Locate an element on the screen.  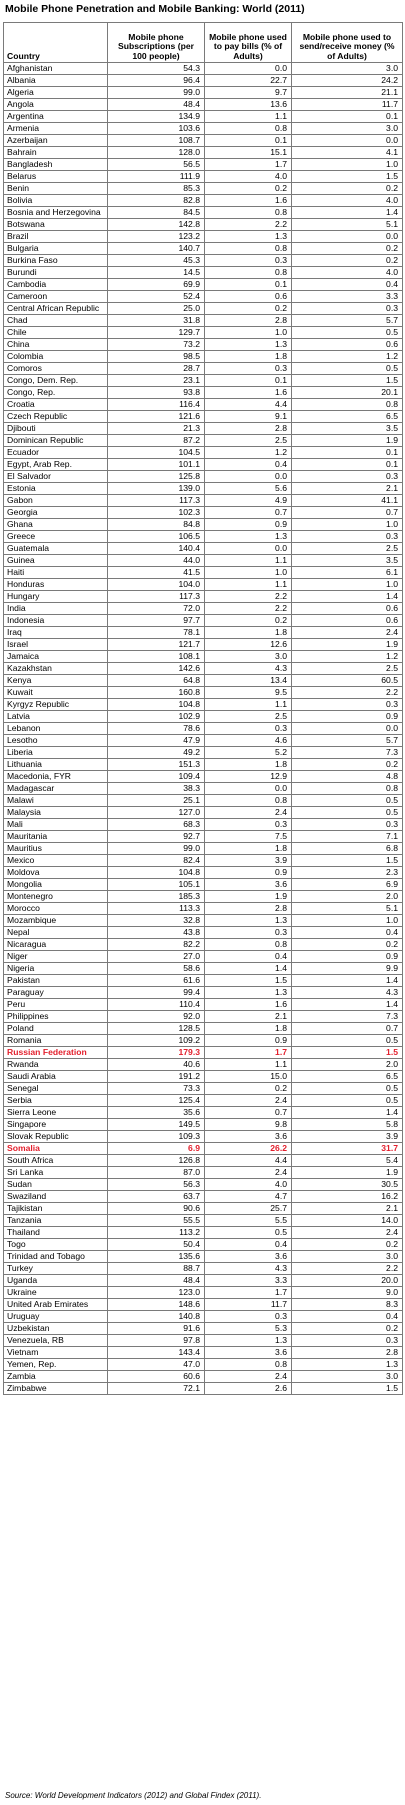
table-row: Lesotho 47.9 4.6 5.7 is located at coordinates (203, 740).